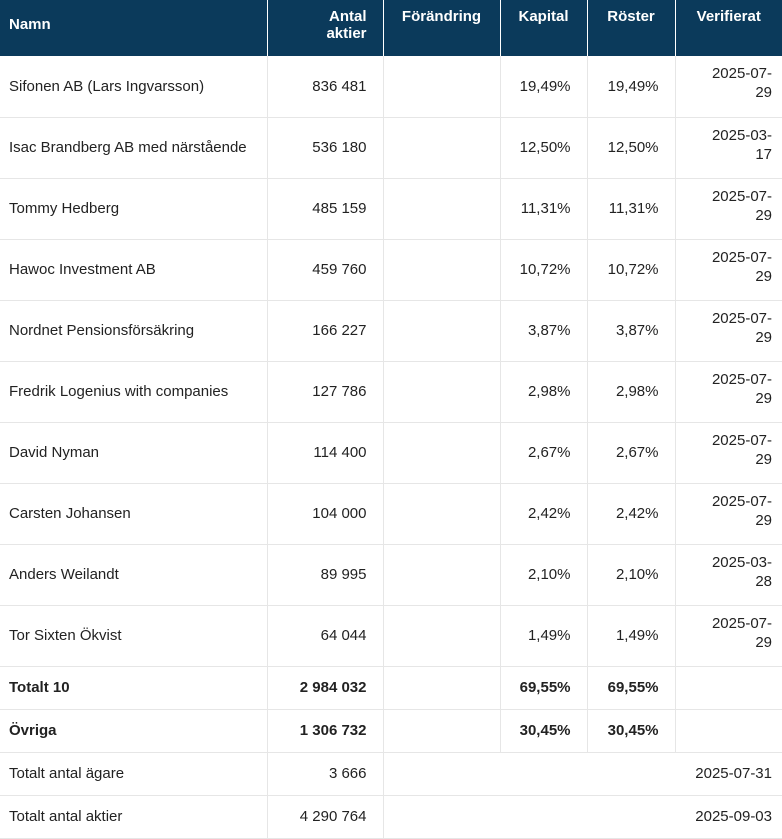 The height and width of the screenshot is (839, 782). I want to click on header-verified: Verifierat, so click(728, 28).